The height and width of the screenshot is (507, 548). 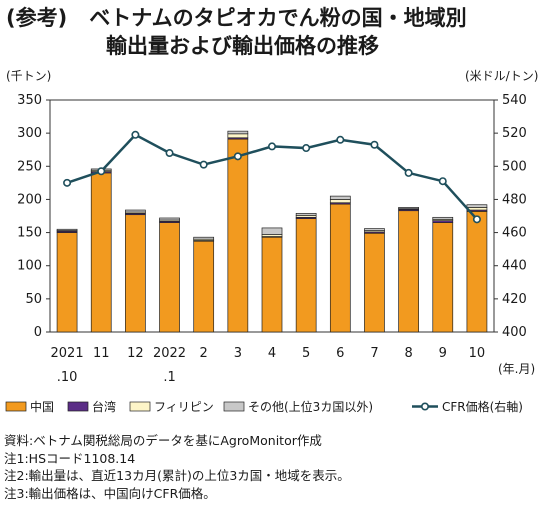 What do you see at coordinates (516, 369) in the screenshot?
I see `x-unit: (年.月)` at bounding box center [516, 369].